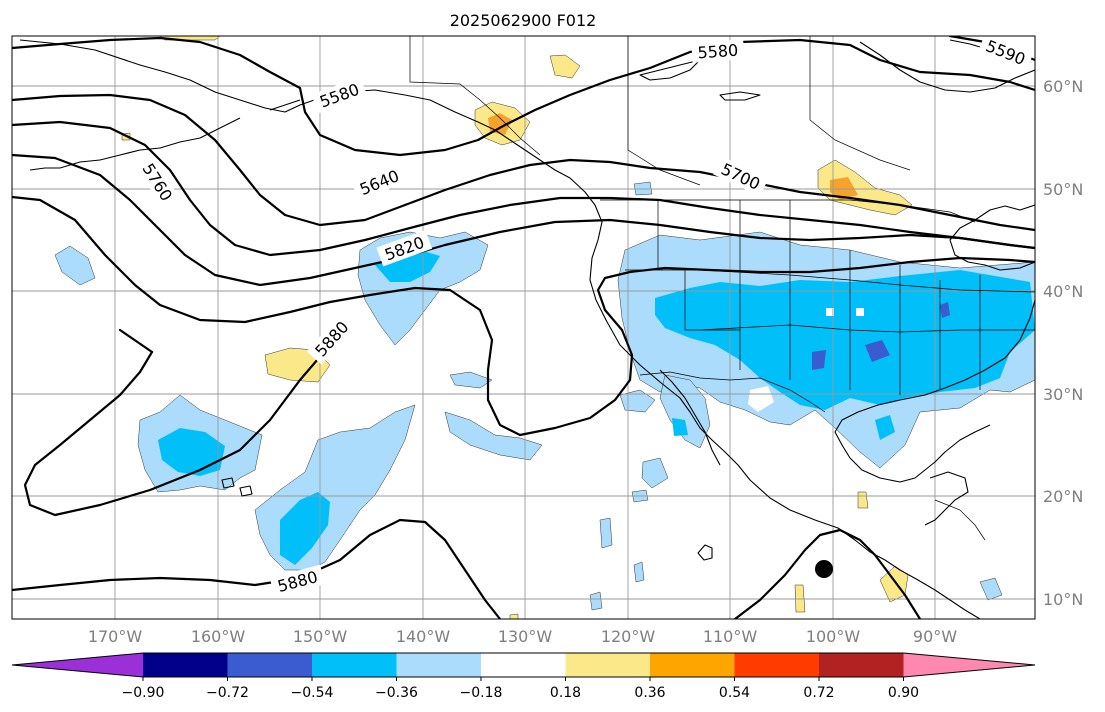 This screenshot has height=712, width=1105. I want to click on colorbar-tick-label: 0.18, so click(565, 693).